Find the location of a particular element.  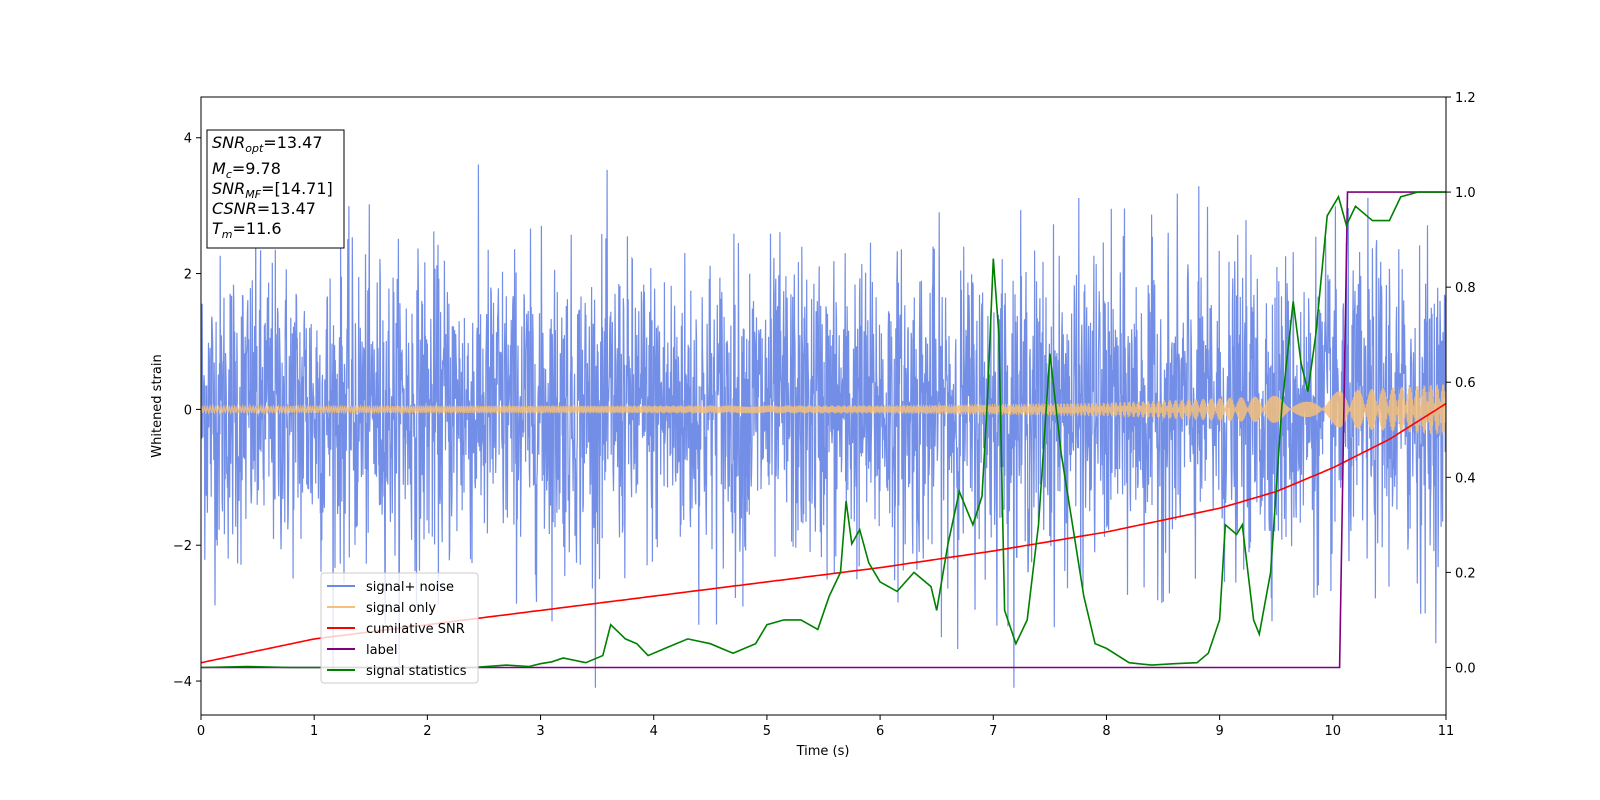

annotation-line: Tm=11.6 is located at coordinates (247, 230).